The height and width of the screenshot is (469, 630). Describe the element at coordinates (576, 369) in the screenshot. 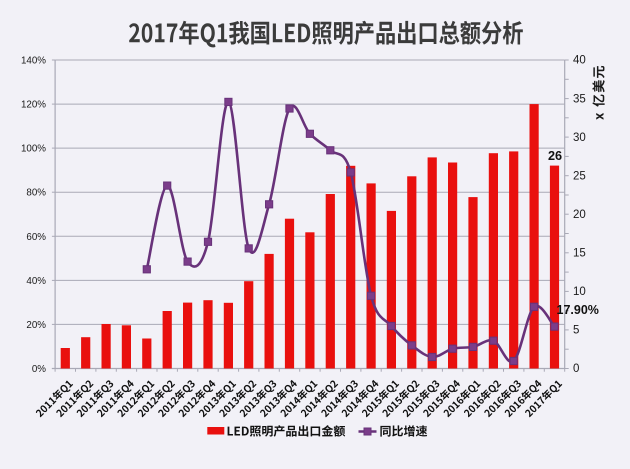

I see `svg-text: 0` at that location.